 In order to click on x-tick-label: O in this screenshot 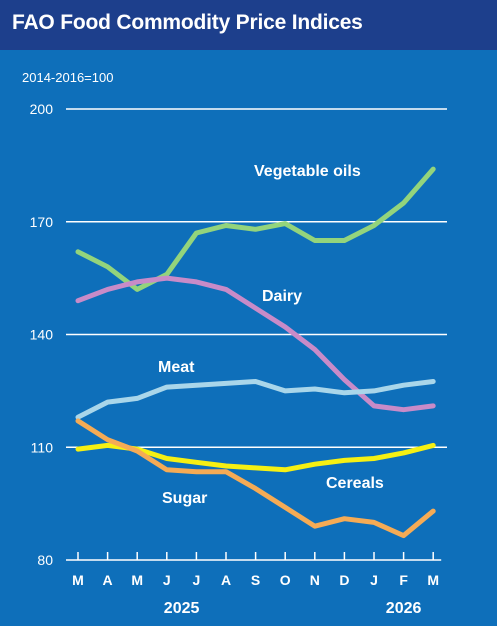, I will do `click(285, 580)`.